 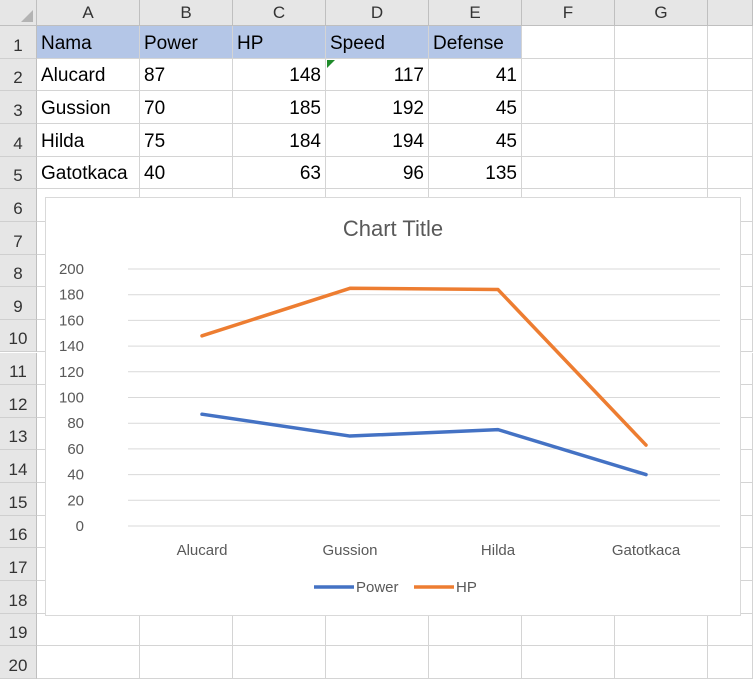 I want to click on row-header-14: 14, so click(x=18, y=467).